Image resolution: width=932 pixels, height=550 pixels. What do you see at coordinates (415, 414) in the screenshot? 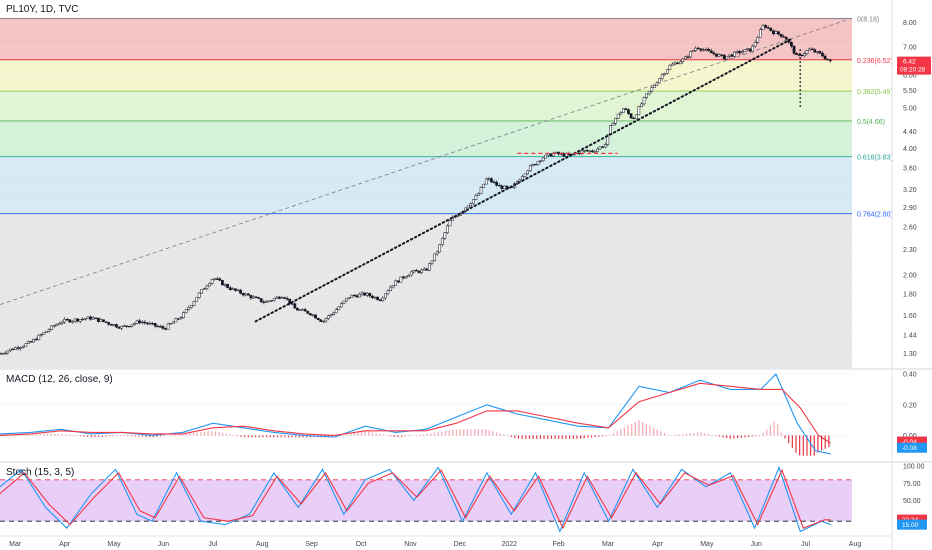
I see `macd-series` at bounding box center [415, 414].